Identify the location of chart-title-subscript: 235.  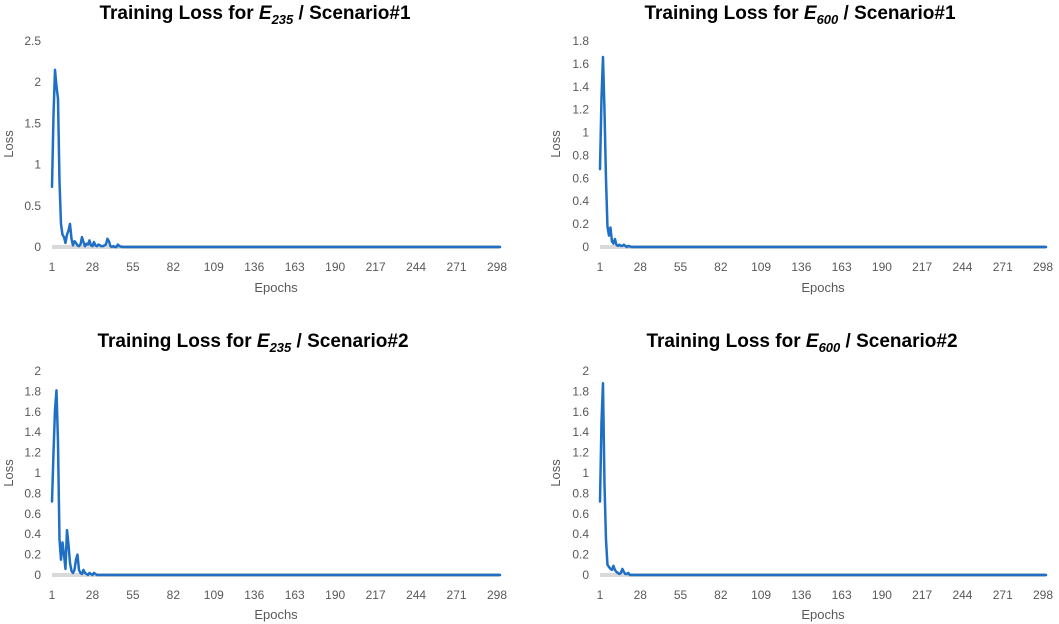
(282, 19).